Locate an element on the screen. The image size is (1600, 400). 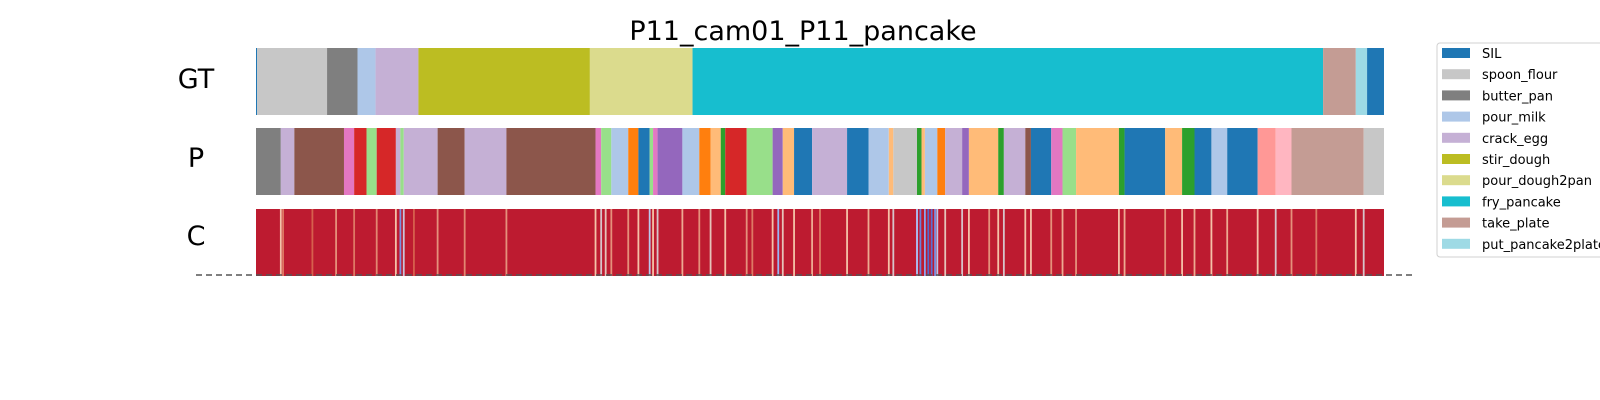
c-row is located at coordinates (820, 242).